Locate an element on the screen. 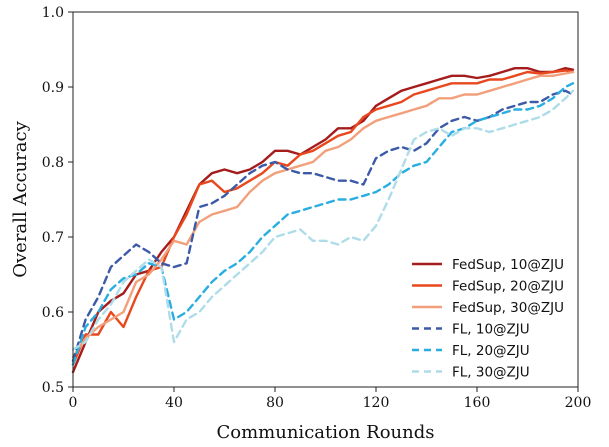 The image size is (609, 447). legend-label: FedSup, 30@ZJU is located at coordinates (508, 308).